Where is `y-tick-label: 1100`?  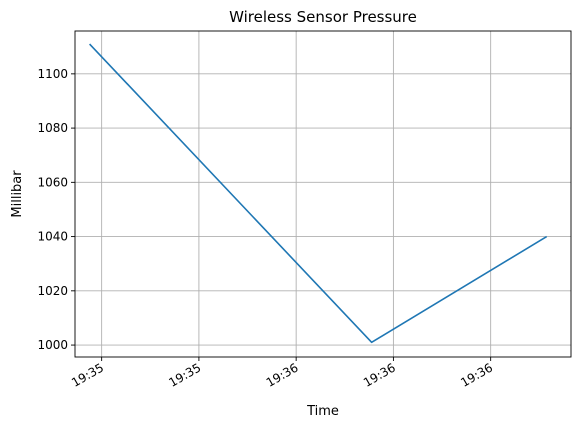
y-tick-label: 1100 is located at coordinates (52, 74).